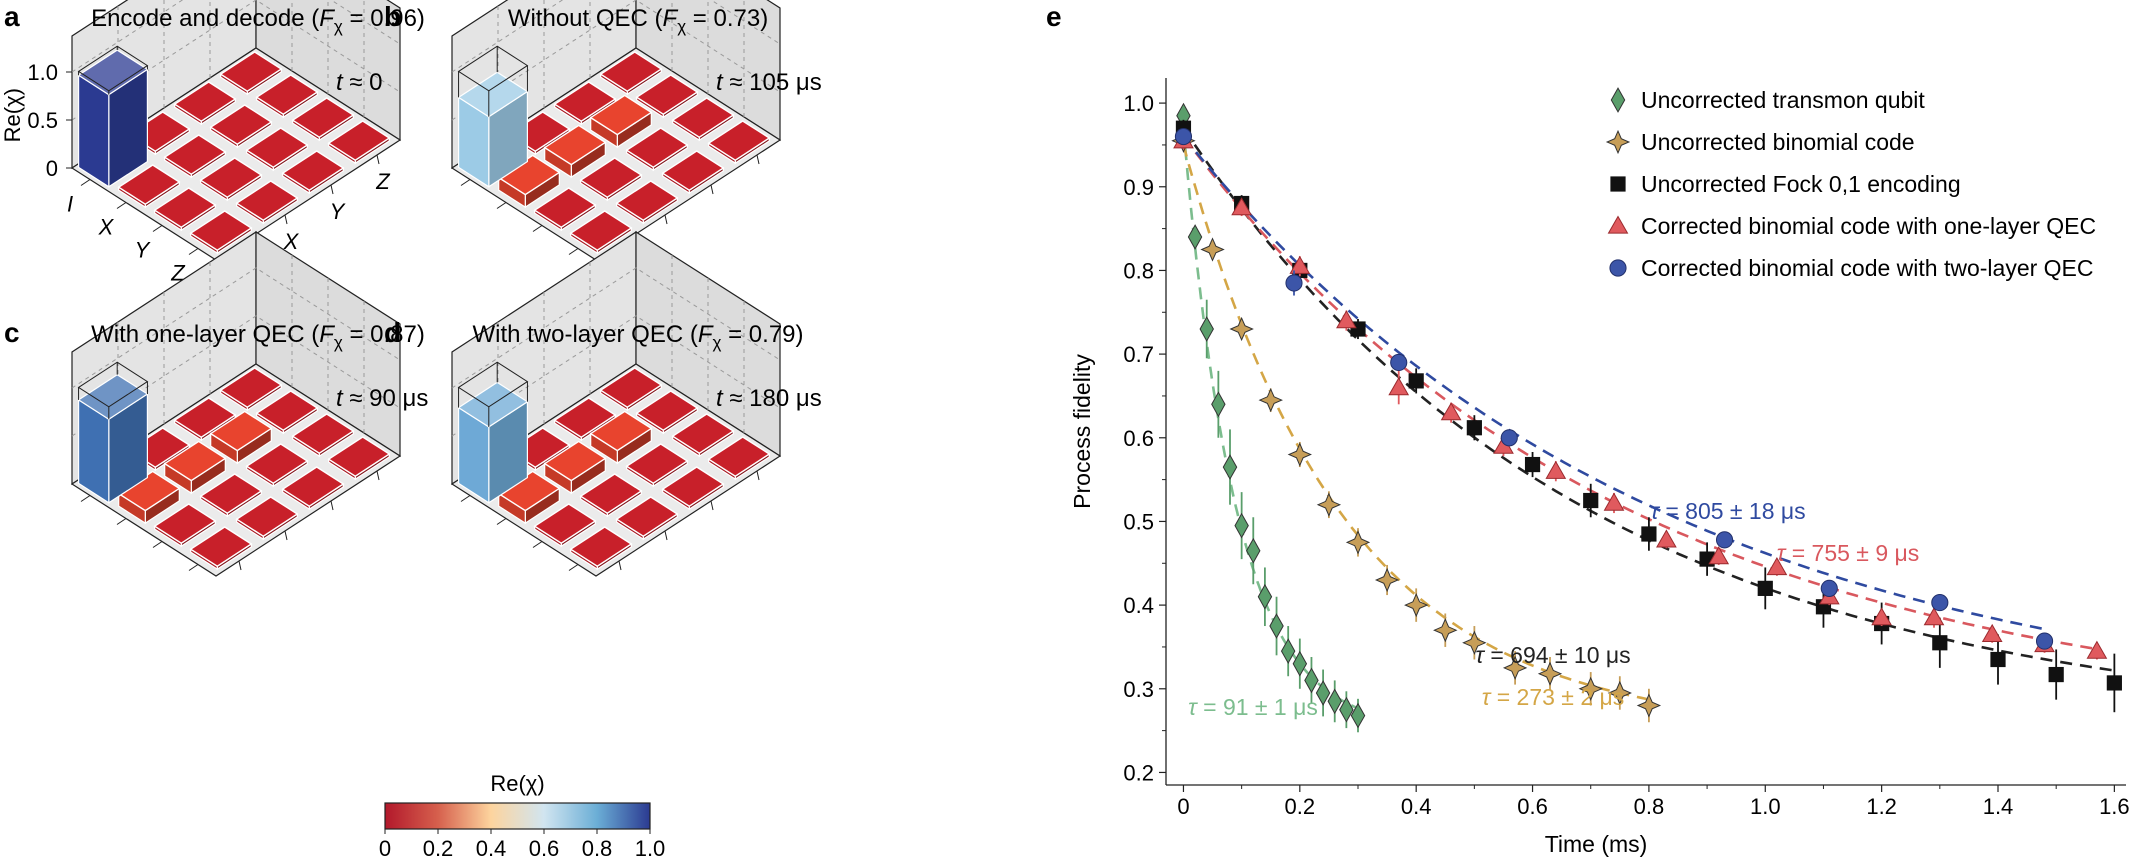  What do you see at coordinates (236, 470) in the screenshot?
I see `floor` at bounding box center [236, 470].